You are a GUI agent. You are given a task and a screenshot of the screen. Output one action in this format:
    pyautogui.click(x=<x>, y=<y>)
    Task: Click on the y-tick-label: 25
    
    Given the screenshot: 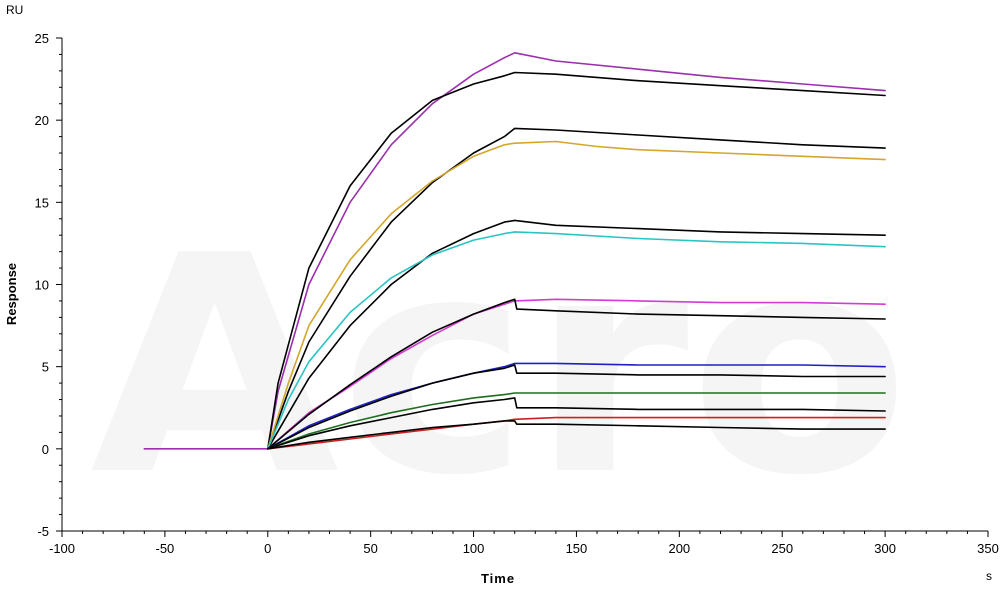 What is the action you would take?
    pyautogui.click(x=42, y=38)
    